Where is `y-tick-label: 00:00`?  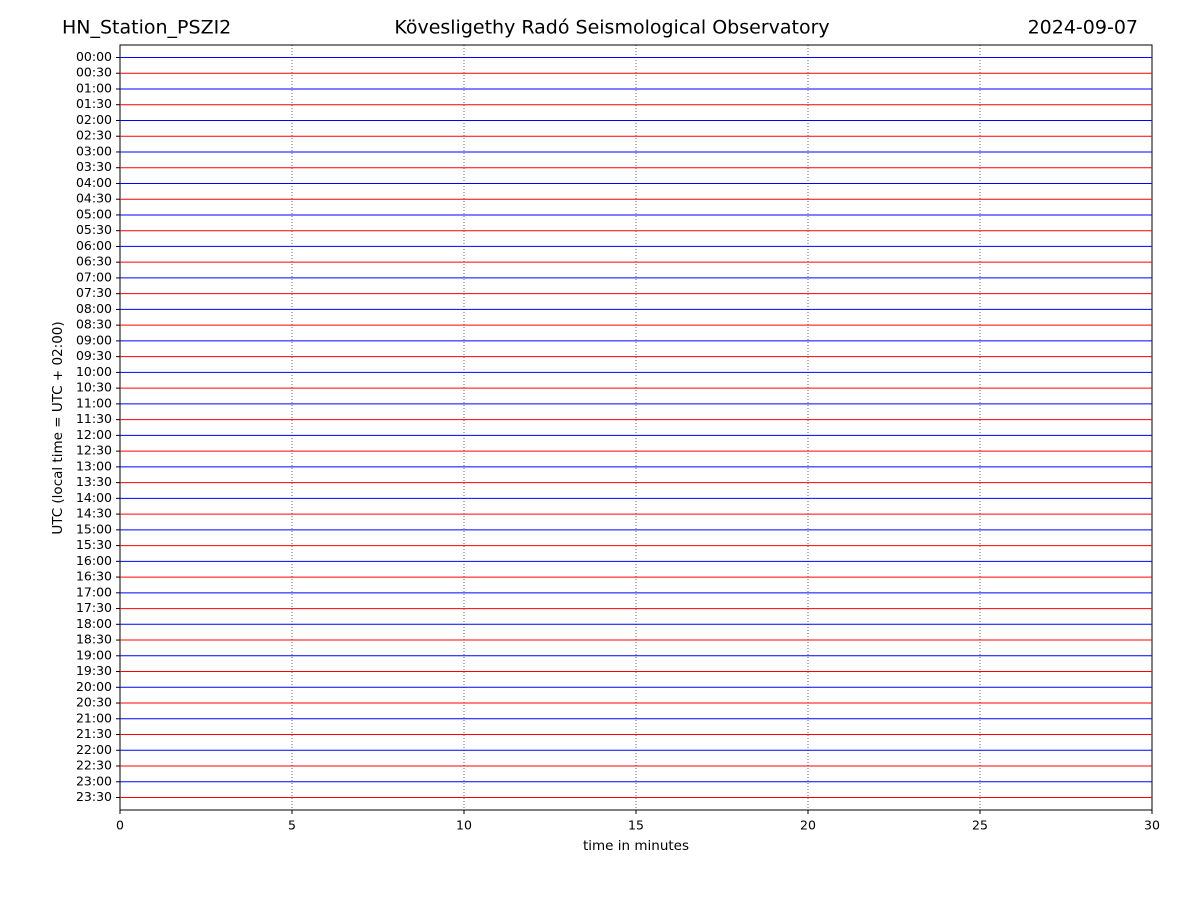
y-tick-label: 00:00 is located at coordinates (94, 56).